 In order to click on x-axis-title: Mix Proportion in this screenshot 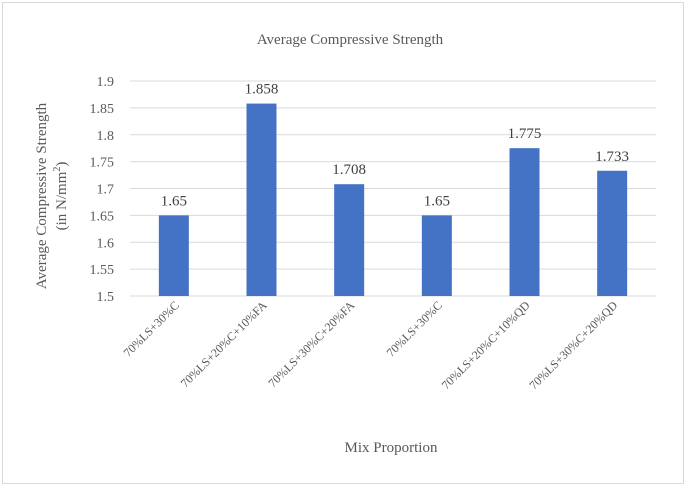, I will do `click(391, 448)`.